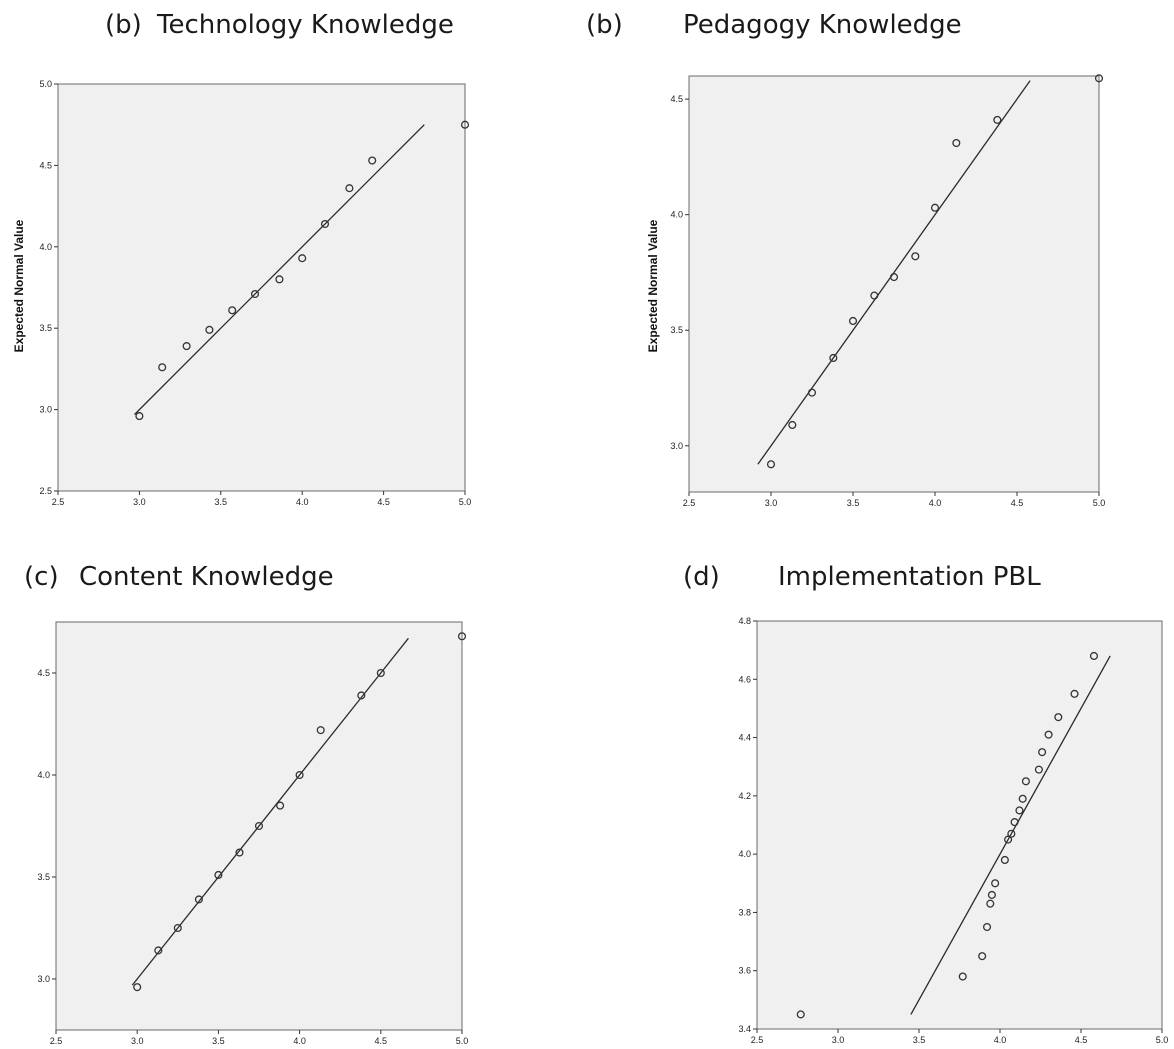  What do you see at coordinates (744, 679) in the screenshot?
I see `y-tick-label: 4.6` at bounding box center [744, 679].